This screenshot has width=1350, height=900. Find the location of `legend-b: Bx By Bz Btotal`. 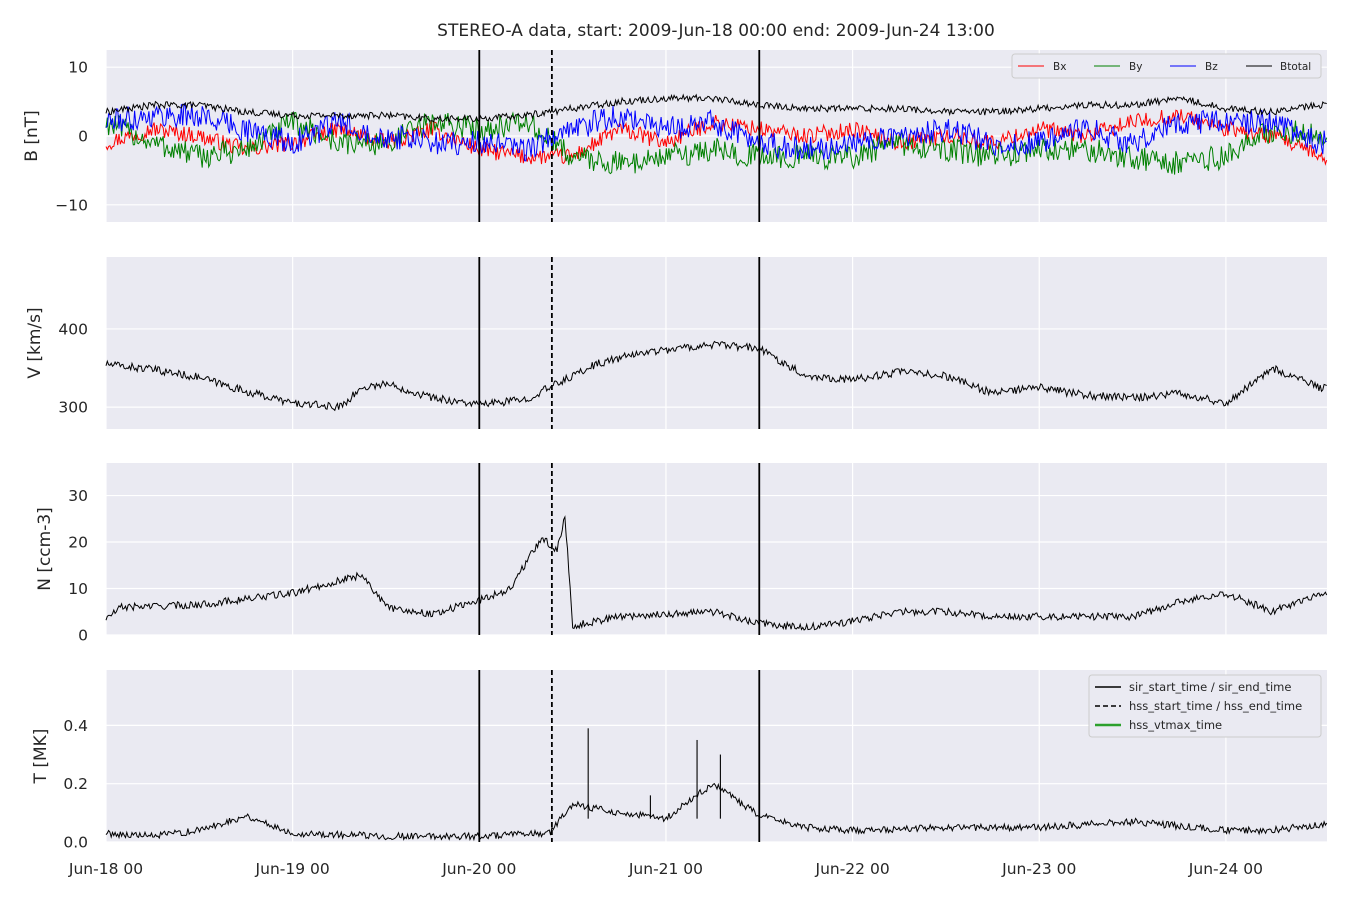

legend-b: Bx By Bz Btotal is located at coordinates (1166, 66).